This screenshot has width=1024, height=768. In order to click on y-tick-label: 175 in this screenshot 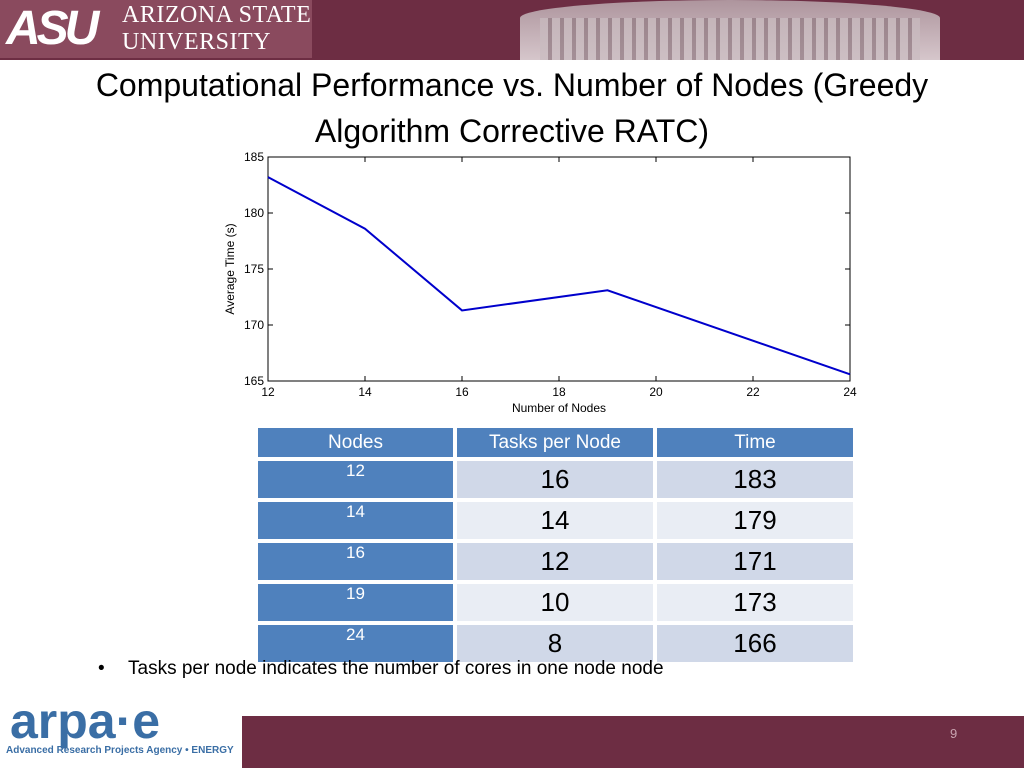, I will do `click(254, 269)`.